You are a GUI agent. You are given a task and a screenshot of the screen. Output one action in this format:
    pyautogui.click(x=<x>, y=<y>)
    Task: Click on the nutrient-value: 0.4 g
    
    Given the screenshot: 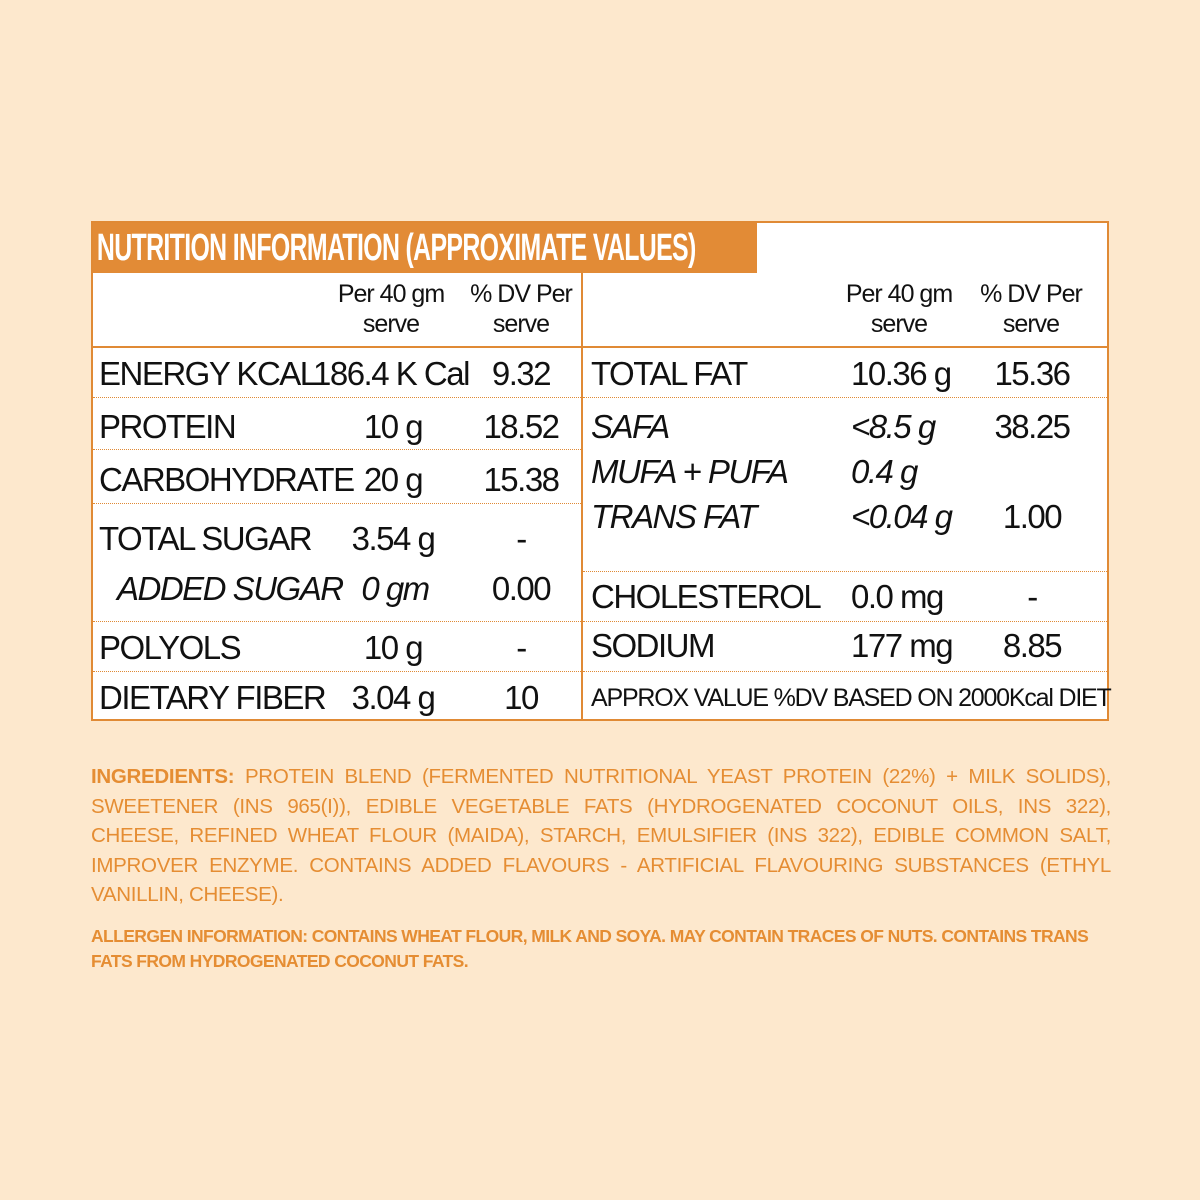 What is the action you would take?
    pyautogui.click(x=884, y=471)
    